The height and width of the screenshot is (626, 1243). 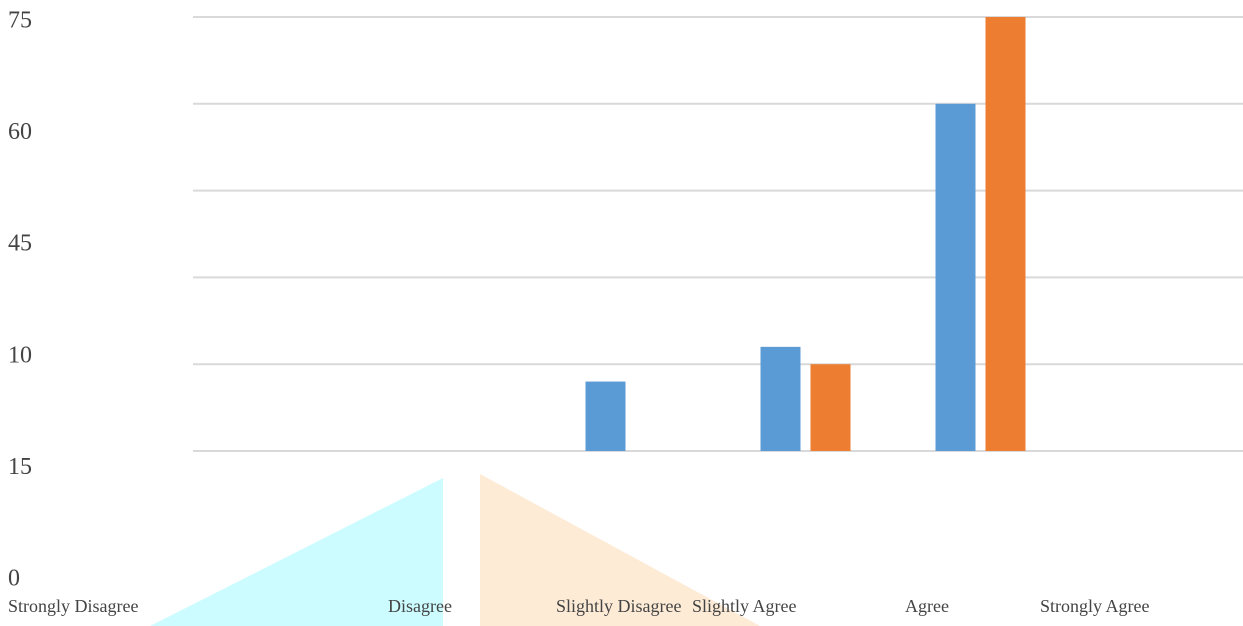 I want to click on y-tick-label: 15, so click(x=20, y=467).